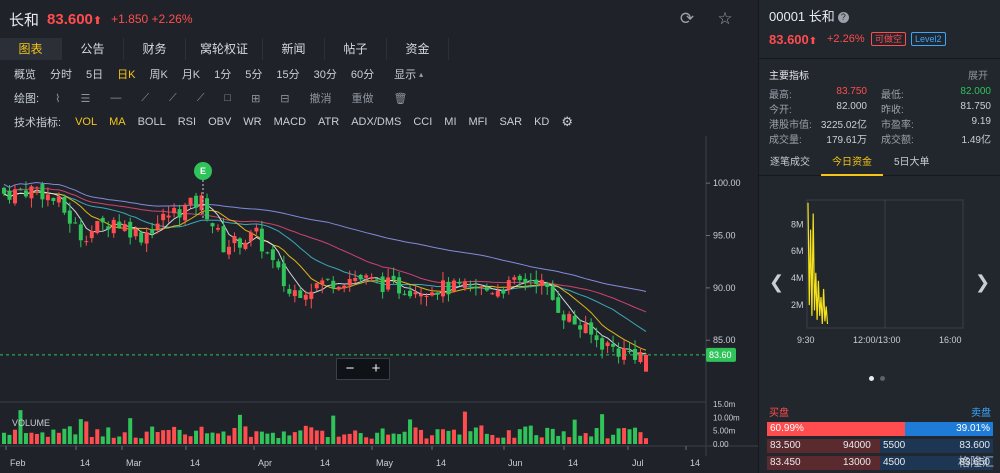 This screenshot has width=1000, height=473. I want to click on zoom-out-button: −, so click(350, 368).